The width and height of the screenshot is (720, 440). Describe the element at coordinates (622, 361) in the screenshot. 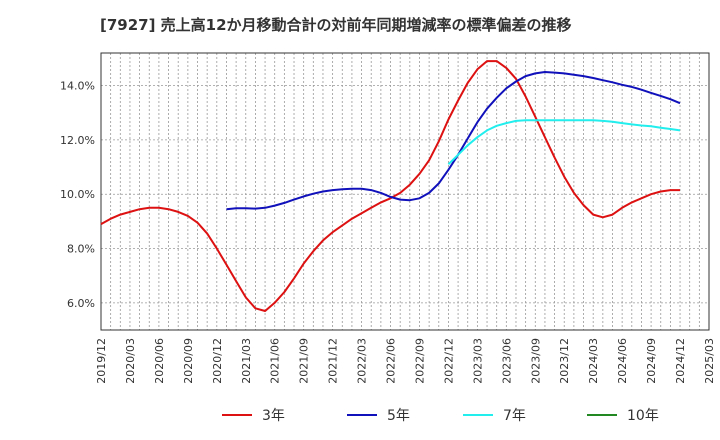

I see `x-tick-label: 2024/06` at that location.